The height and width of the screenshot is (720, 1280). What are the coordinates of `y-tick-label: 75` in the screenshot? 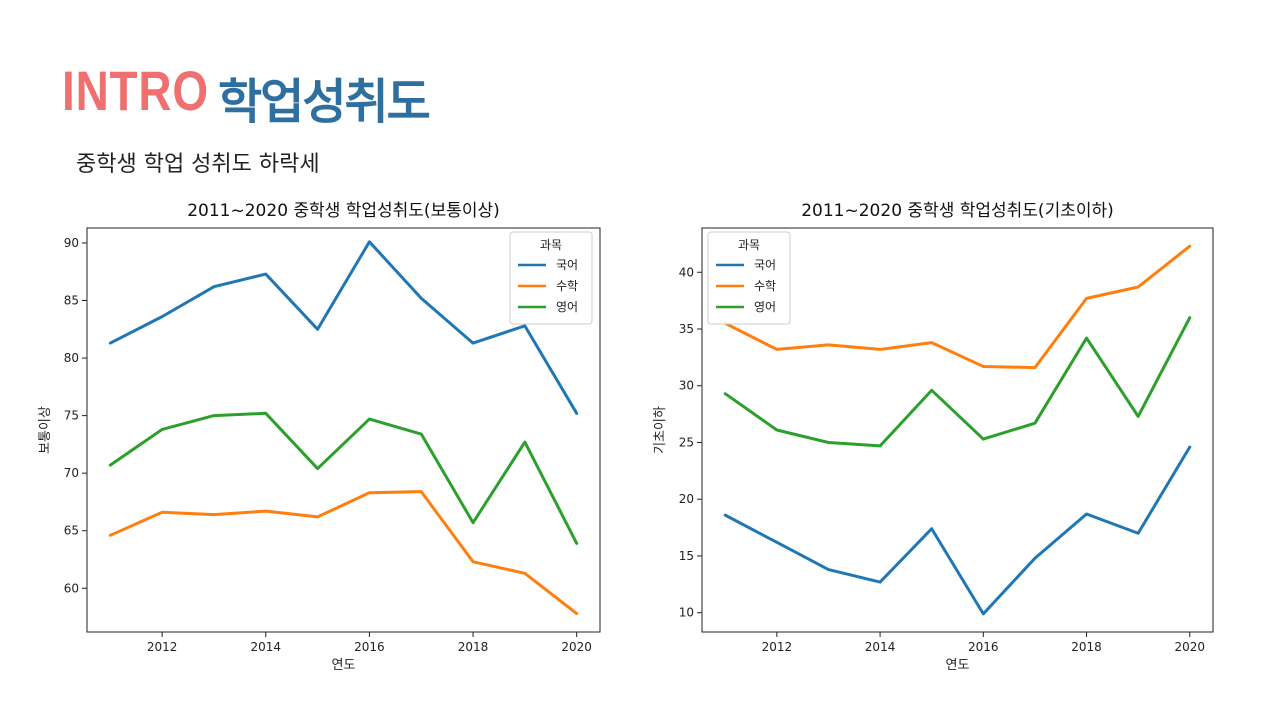 It's located at (71, 416).